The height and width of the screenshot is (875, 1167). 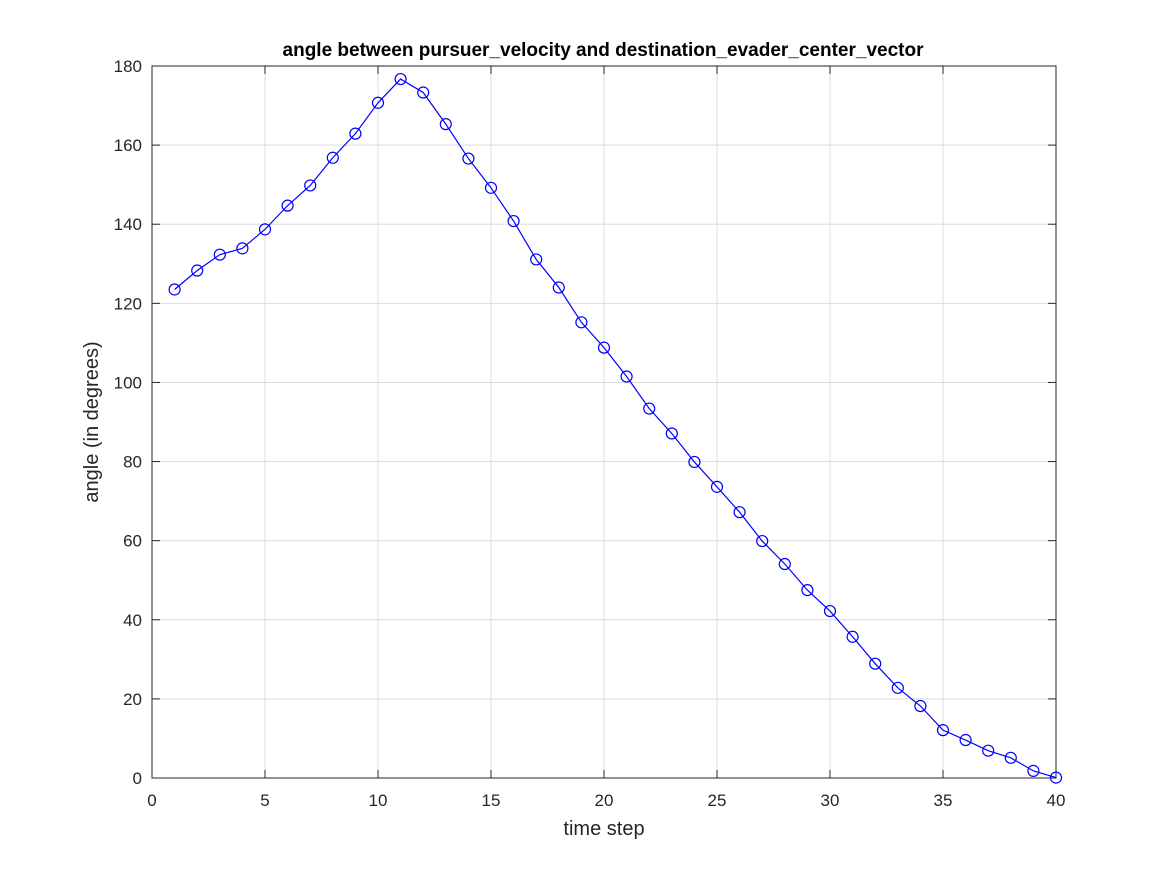 What do you see at coordinates (132, 699) in the screenshot?
I see `y-tick-label: 20` at bounding box center [132, 699].